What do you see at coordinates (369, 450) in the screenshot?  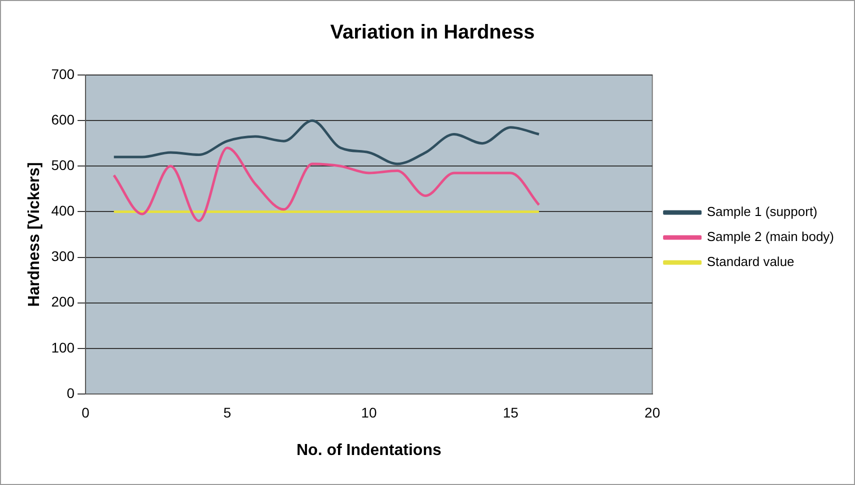 I see `x-axis-title: No. of Indentations` at bounding box center [369, 450].